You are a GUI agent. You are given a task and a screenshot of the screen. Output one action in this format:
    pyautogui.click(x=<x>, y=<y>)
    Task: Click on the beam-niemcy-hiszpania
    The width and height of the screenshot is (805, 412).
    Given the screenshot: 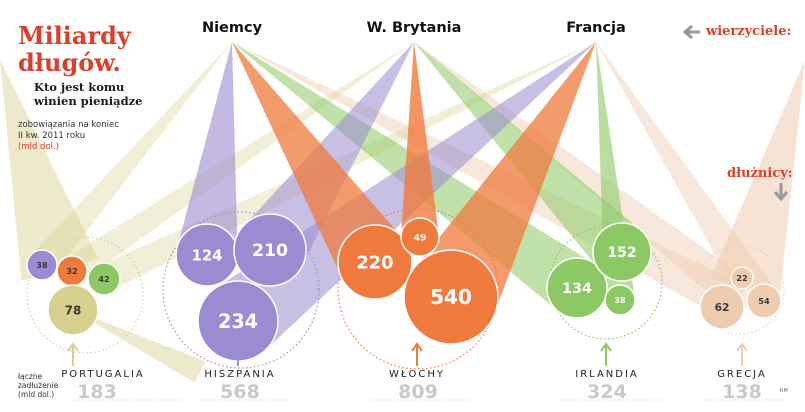 What is the action you would take?
    pyautogui.click(x=207, y=150)
    